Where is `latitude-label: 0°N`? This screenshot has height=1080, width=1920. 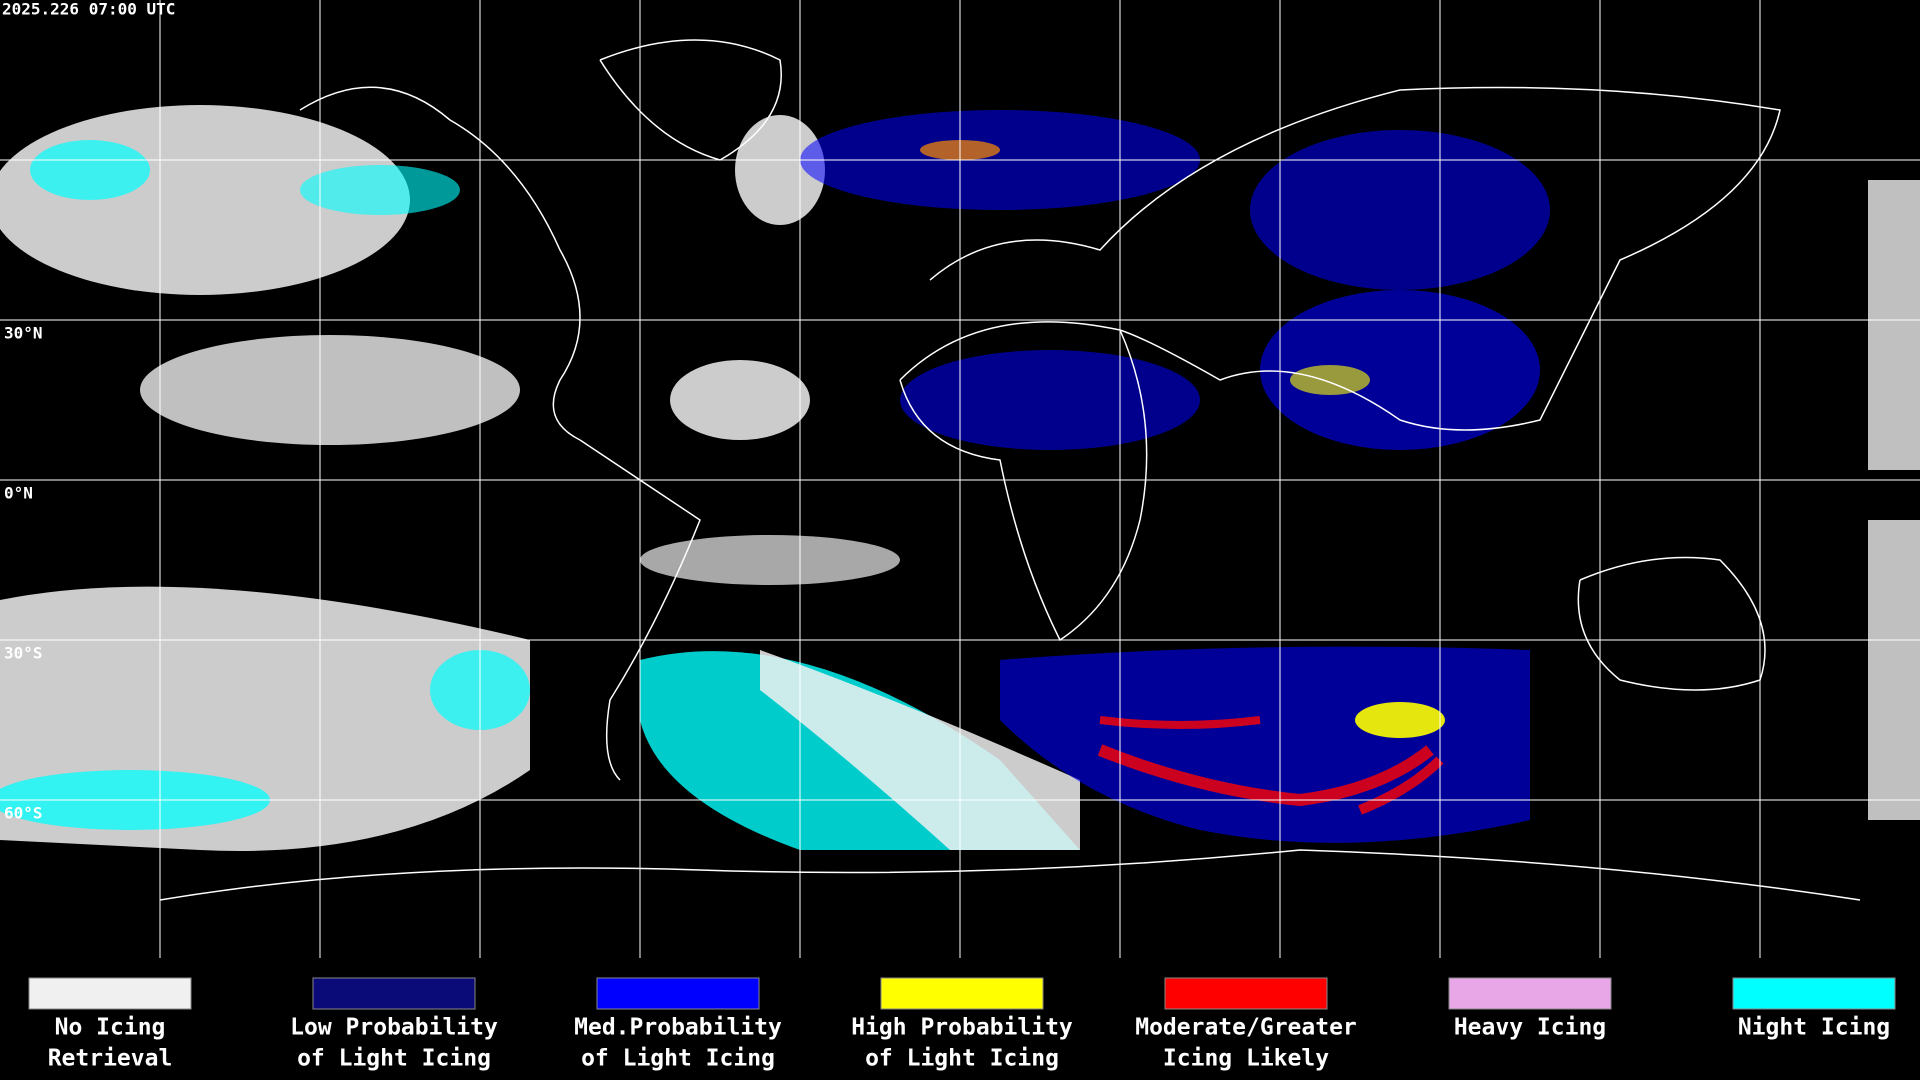 latitude-label: 0°N is located at coordinates (18, 493).